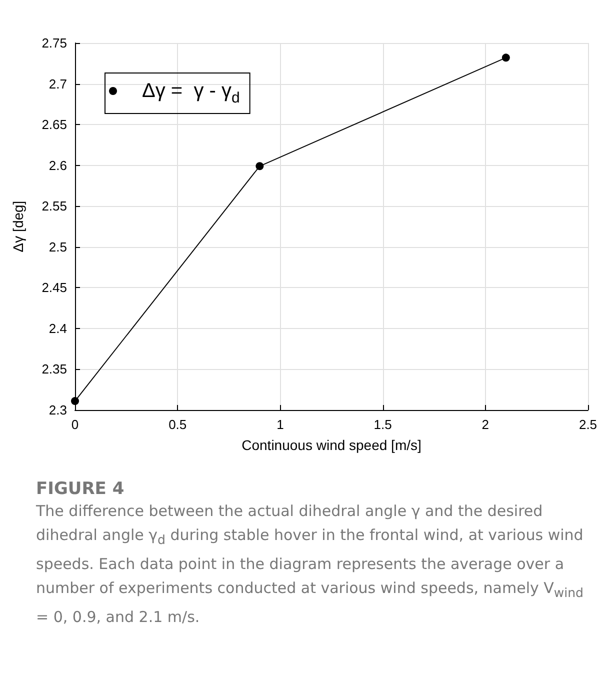  I want to click on y-axis-title: Δγ [deg], so click(18, 226).